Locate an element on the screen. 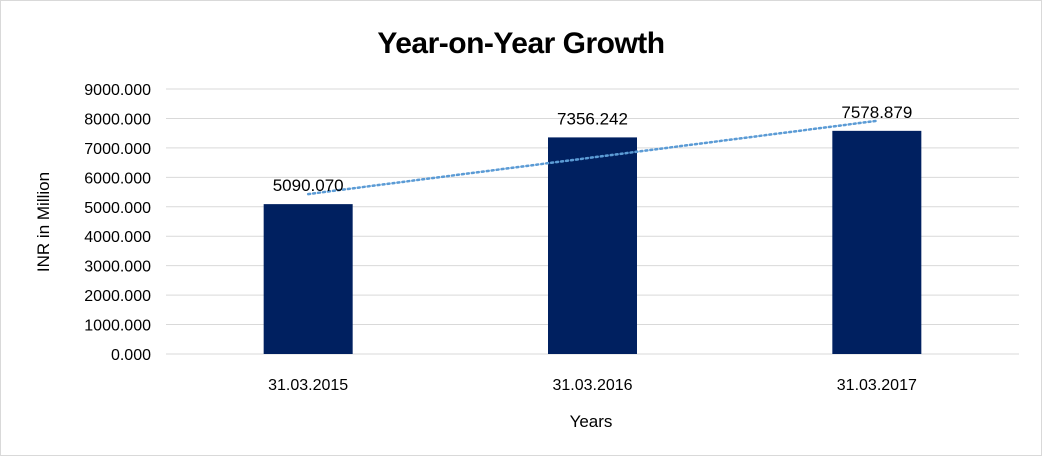  y-tick-label: 3000.000 is located at coordinates (117, 267).